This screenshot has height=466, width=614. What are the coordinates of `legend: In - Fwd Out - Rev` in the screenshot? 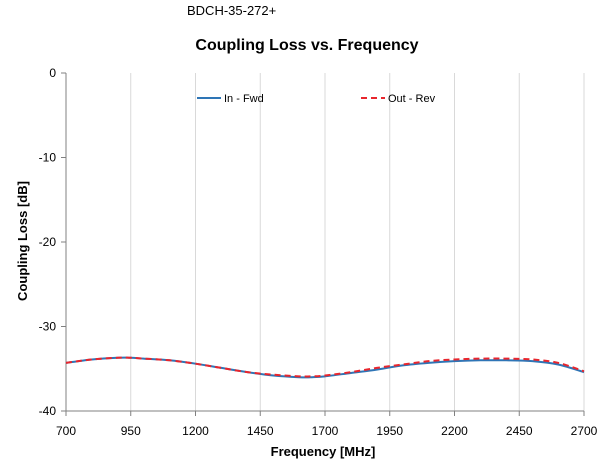 It's located at (316, 99).